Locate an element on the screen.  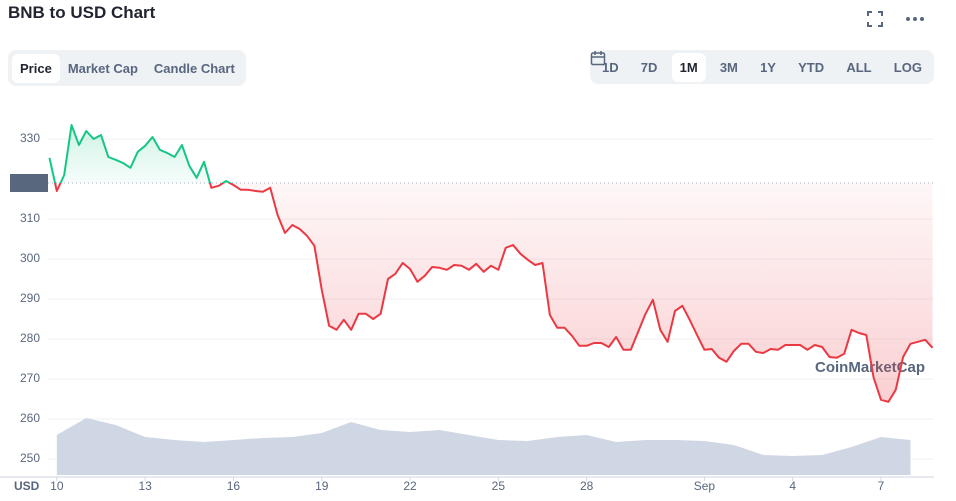
y-tick-label: 250 is located at coordinates (30, 458).